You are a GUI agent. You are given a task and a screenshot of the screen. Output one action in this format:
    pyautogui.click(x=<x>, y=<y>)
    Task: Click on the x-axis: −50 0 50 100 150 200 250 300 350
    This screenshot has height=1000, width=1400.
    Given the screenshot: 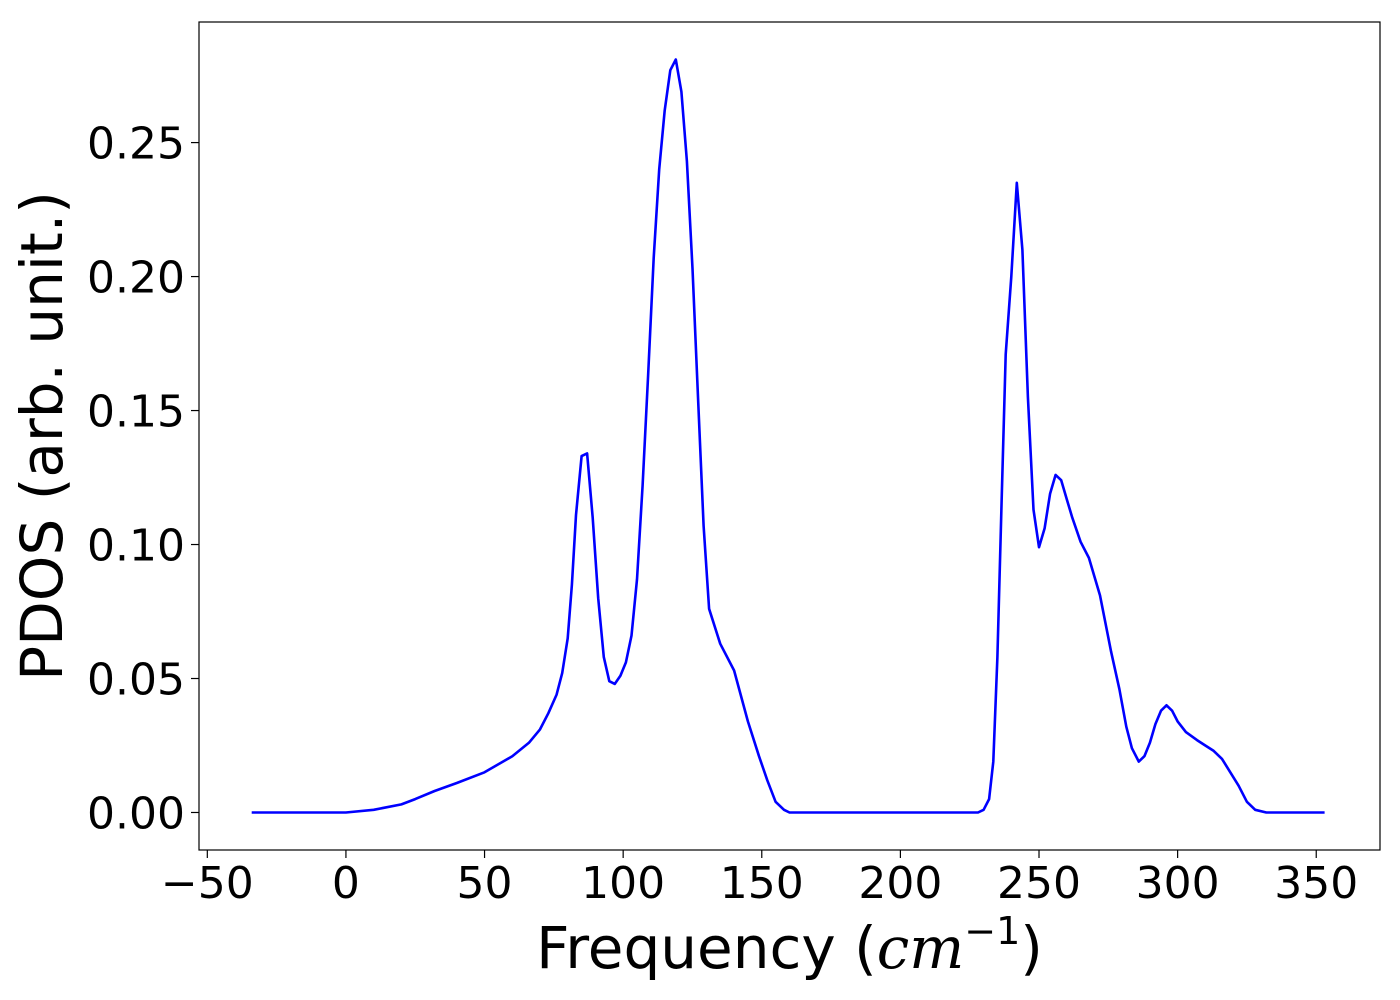 What is the action you would take?
    pyautogui.click(x=759, y=879)
    